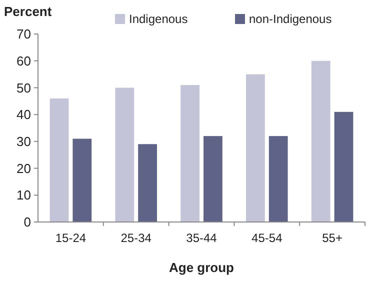 The image size is (371, 282). Describe the element at coordinates (136, 238) in the screenshot. I see `x-tick-label: 25-34` at that location.